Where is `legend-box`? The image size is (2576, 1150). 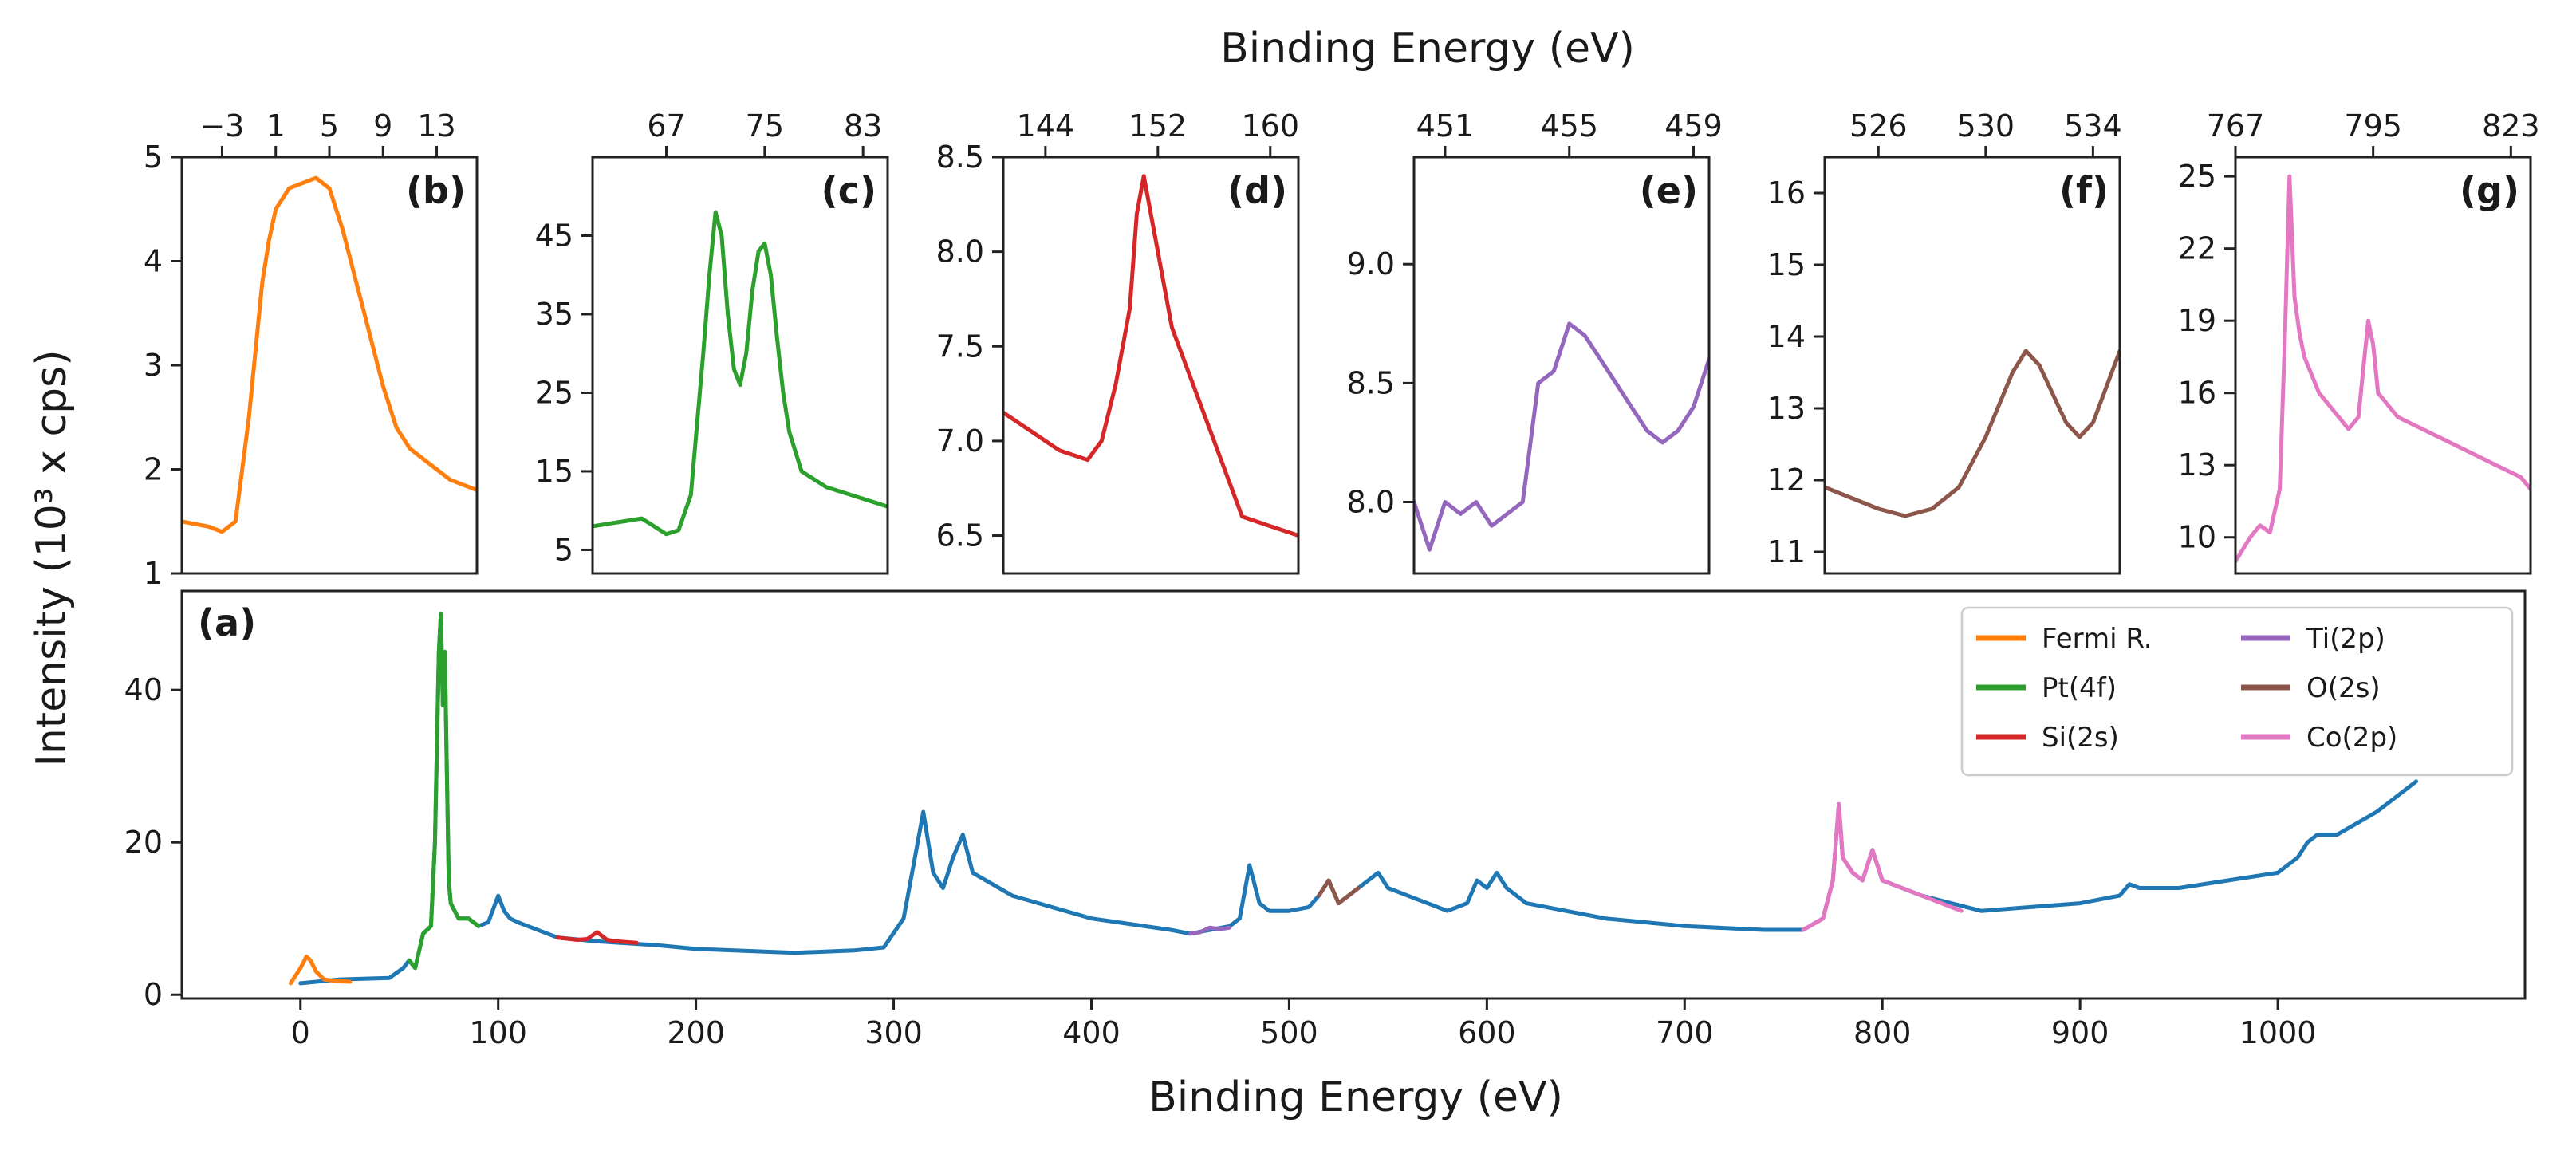
legend-box is located at coordinates (2237, 691).